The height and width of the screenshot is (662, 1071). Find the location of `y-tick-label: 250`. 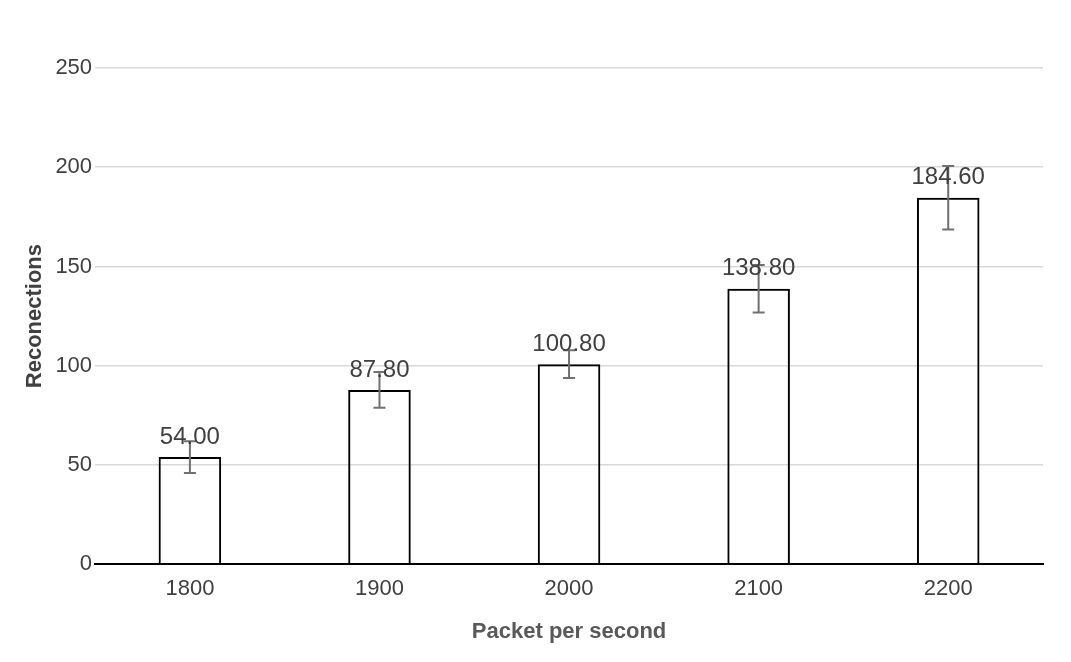

y-tick-label: 250 is located at coordinates (74, 67).